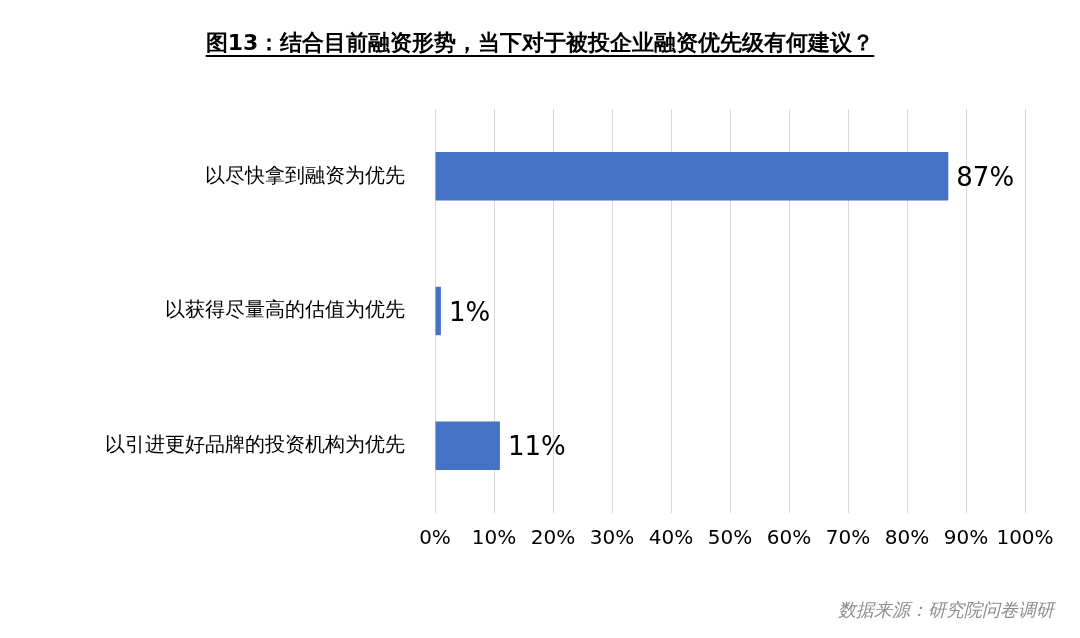 This screenshot has height=638, width=1080. Describe the element at coordinates (907, 537) in the screenshot. I see `x-tick-label: 80%` at that location.